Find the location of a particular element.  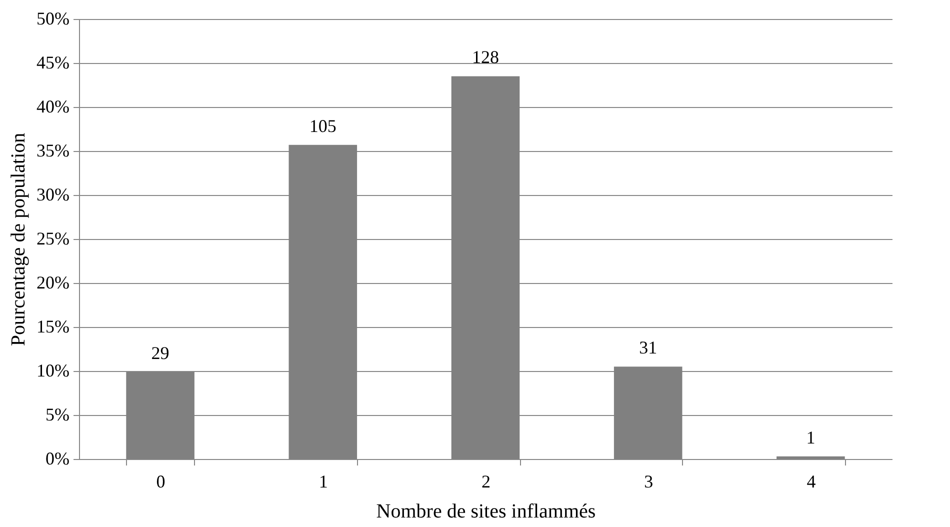

annotation: 1 is located at coordinates (811, 437).